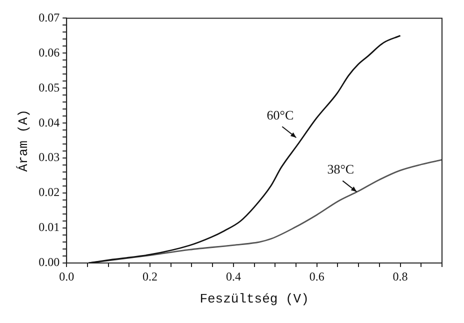 This screenshot has height=323, width=464. What do you see at coordinates (400, 276) in the screenshot?
I see `x-tick-label: 0.8` at bounding box center [400, 276].